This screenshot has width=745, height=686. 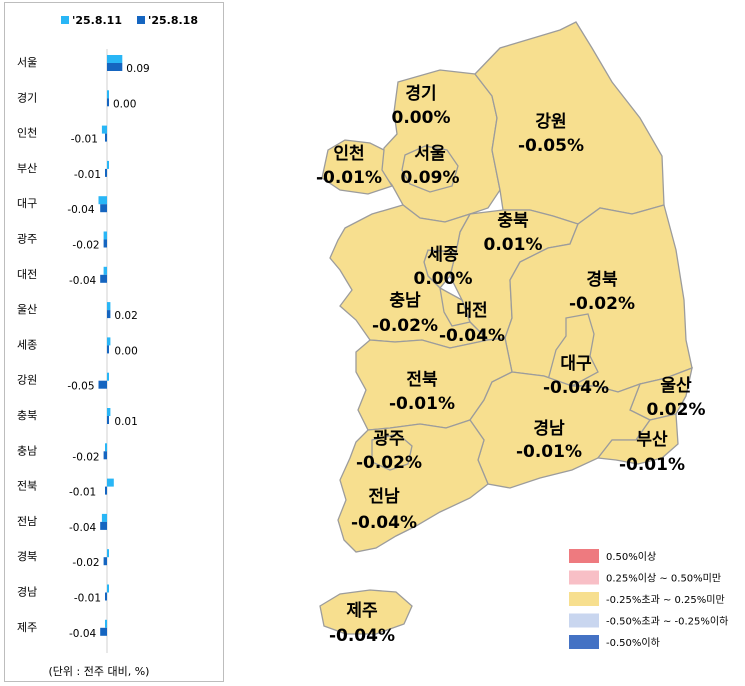 What do you see at coordinates (27, 521) in the screenshot?
I see `bar-category-label: 전남` at bounding box center [27, 521].